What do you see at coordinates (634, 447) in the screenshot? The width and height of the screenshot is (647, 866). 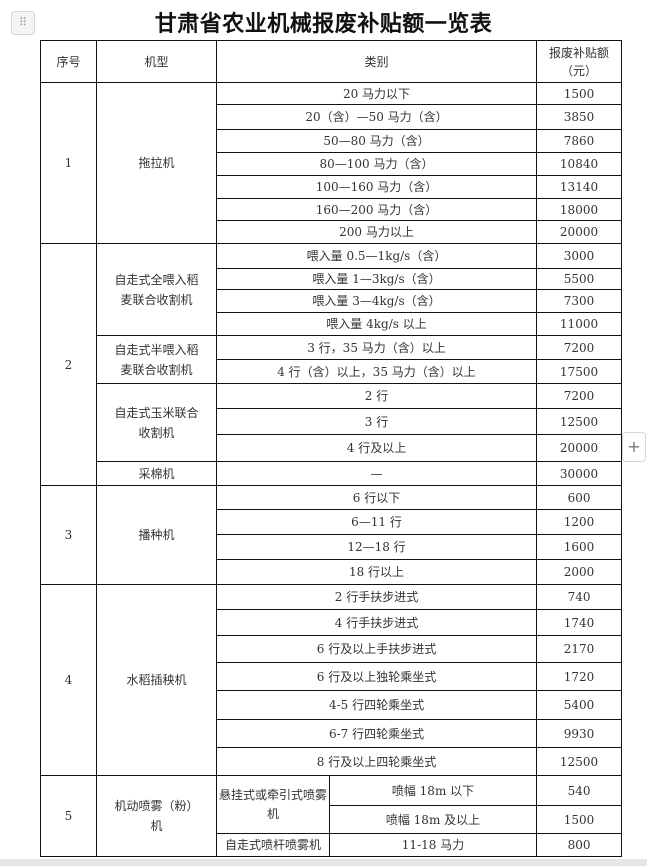 I see `add-icon: +` at bounding box center [634, 447].